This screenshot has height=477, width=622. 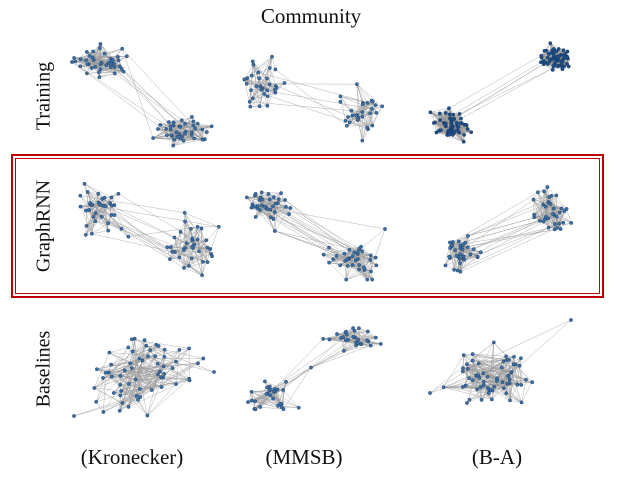 I want to click on graph-graphrnn-ba, so click(x=508, y=229).